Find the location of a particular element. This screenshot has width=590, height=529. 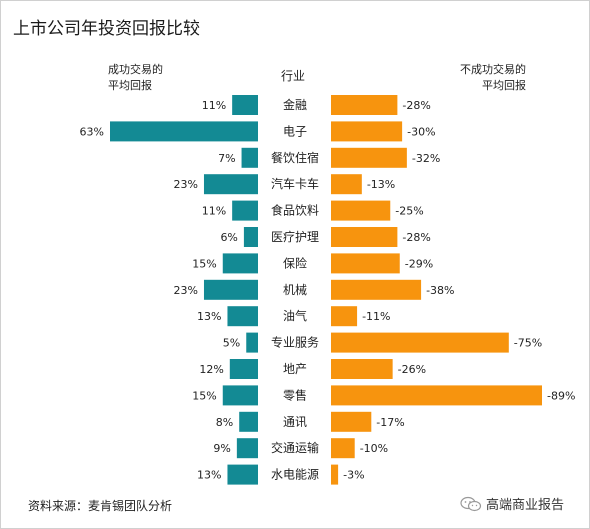

success-value-label: 7% is located at coordinates (226, 158).